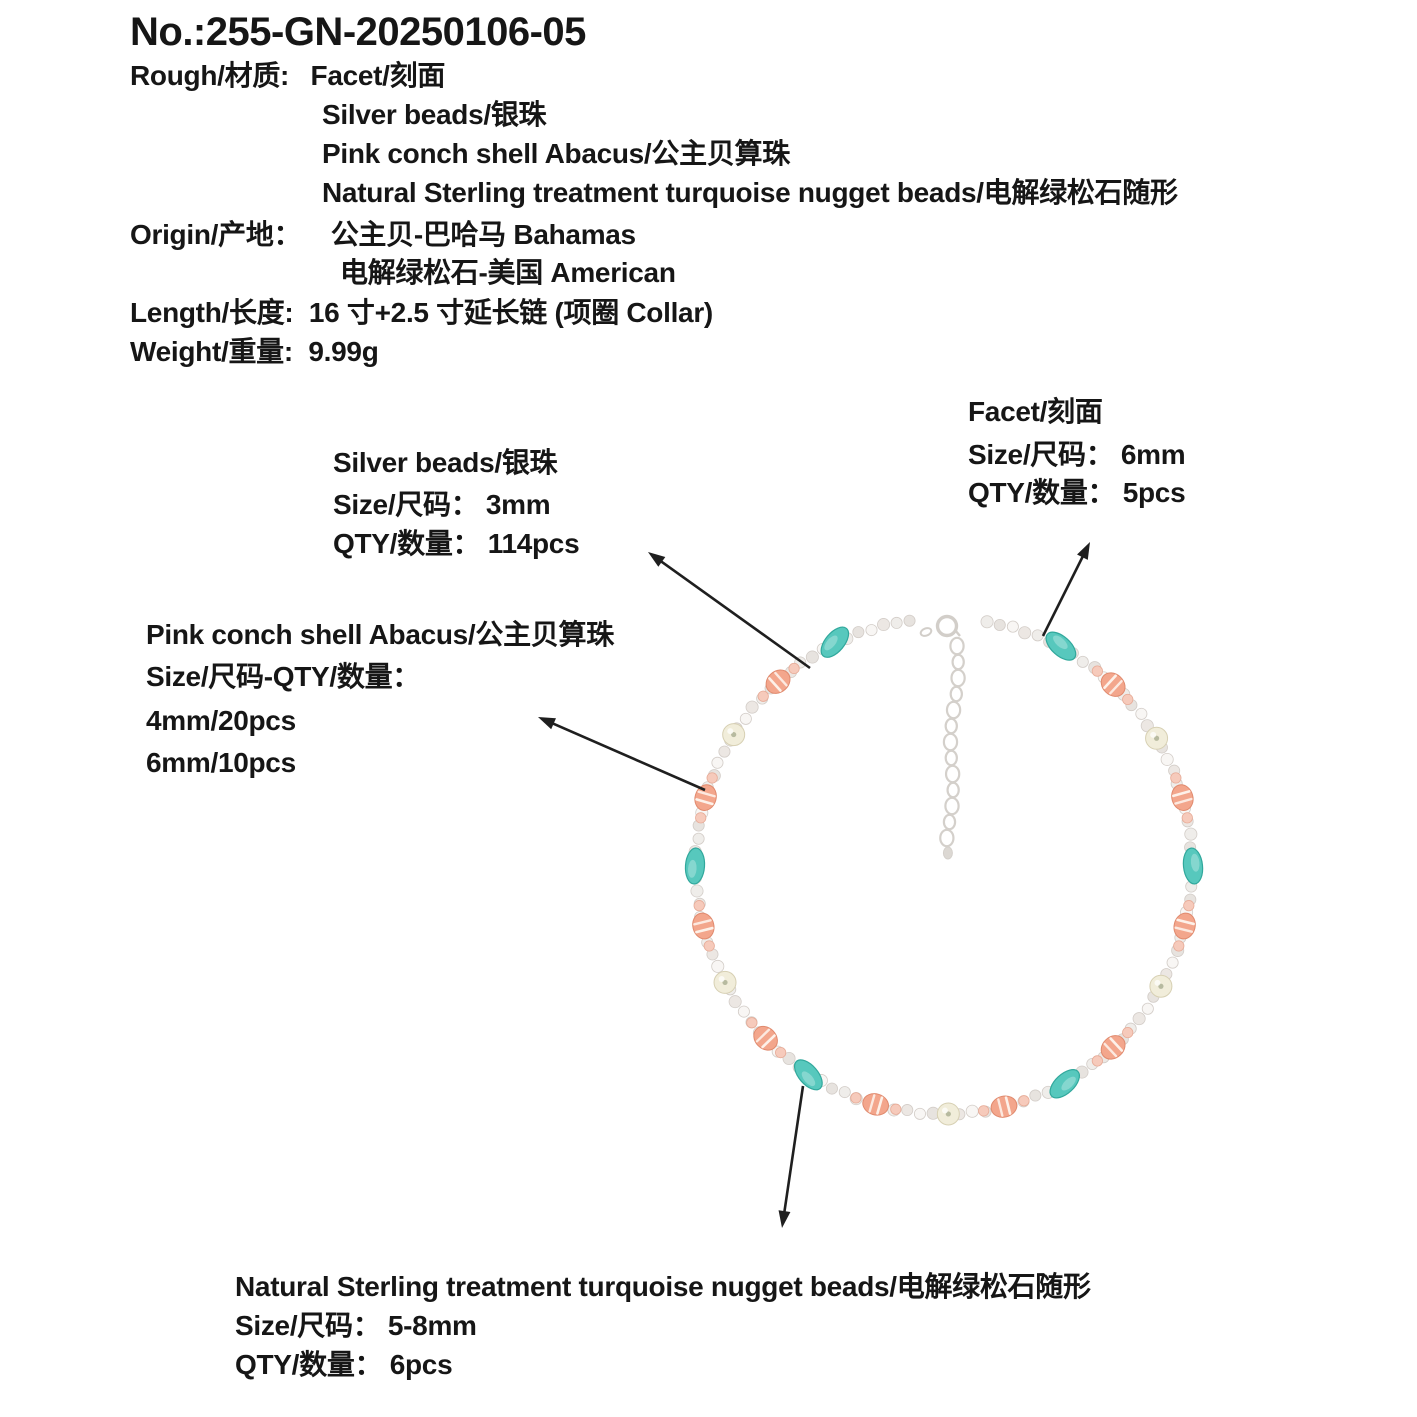 The height and width of the screenshot is (1417, 1417). I want to click on facet-callout-size: Size/尺码： 6mm, so click(1077, 454).